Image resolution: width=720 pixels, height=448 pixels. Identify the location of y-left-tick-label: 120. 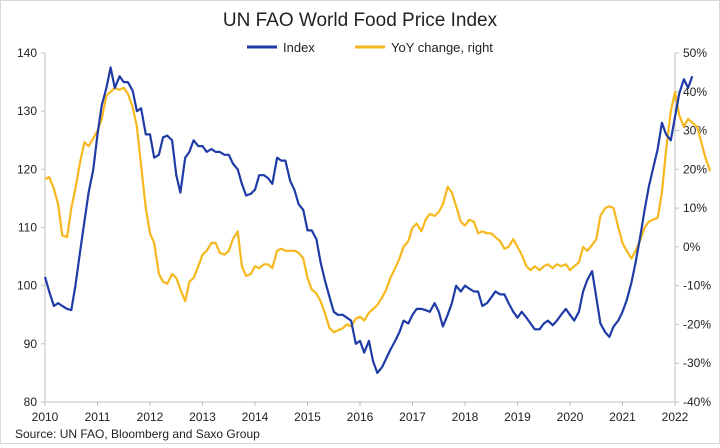
(27, 169).